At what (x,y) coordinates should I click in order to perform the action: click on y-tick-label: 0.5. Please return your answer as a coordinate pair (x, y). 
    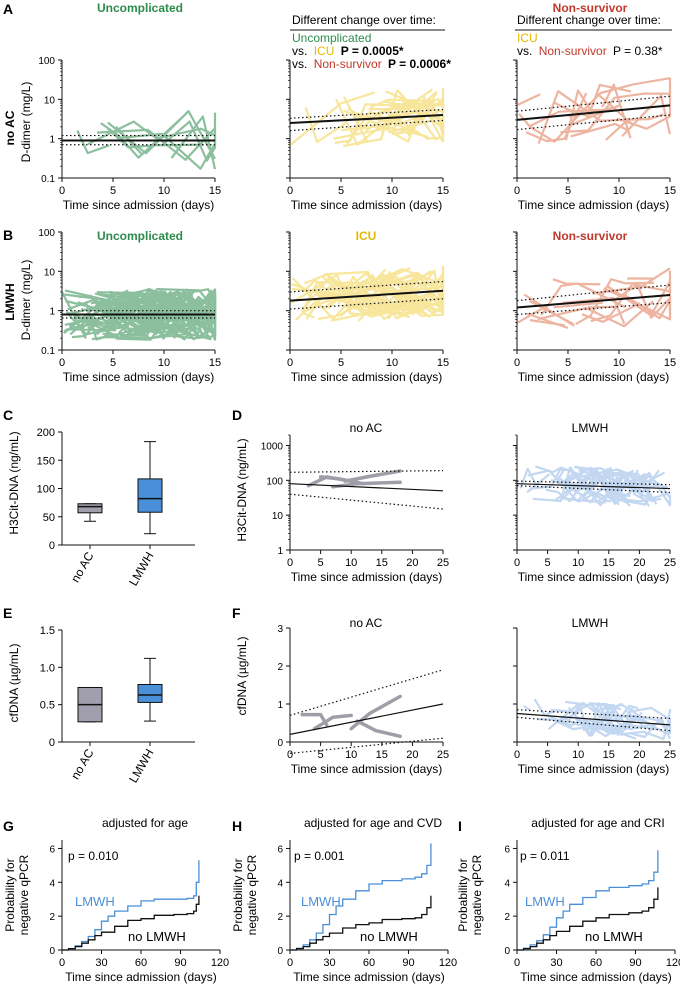
    Looking at the image, I should click on (47, 706).